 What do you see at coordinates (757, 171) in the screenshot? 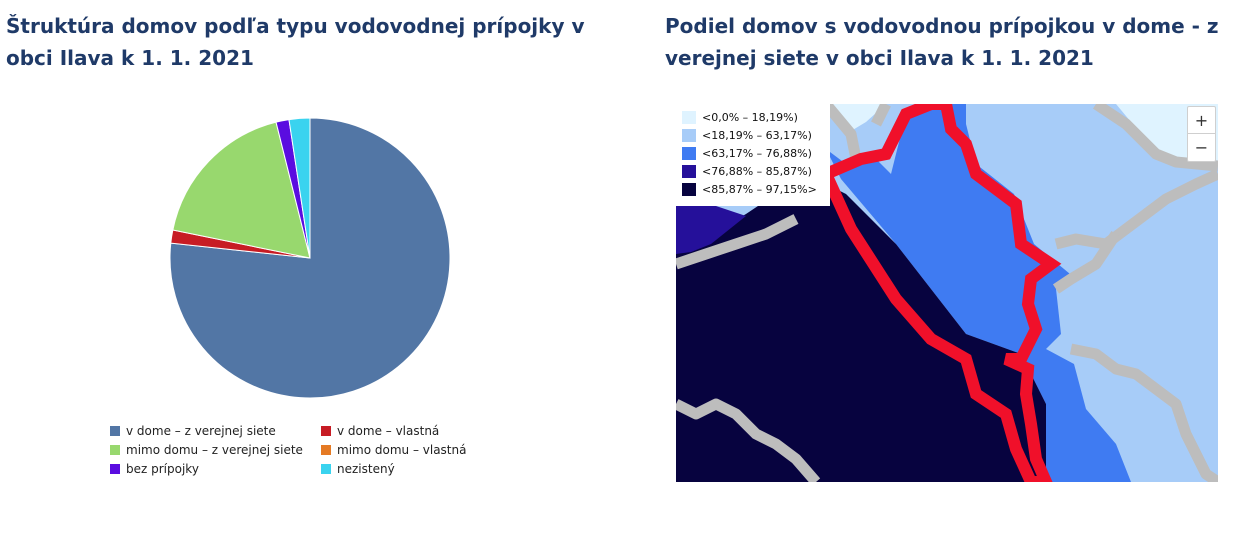
I see `map-legend-label: <76,88% – 85,87%)` at bounding box center [757, 171].